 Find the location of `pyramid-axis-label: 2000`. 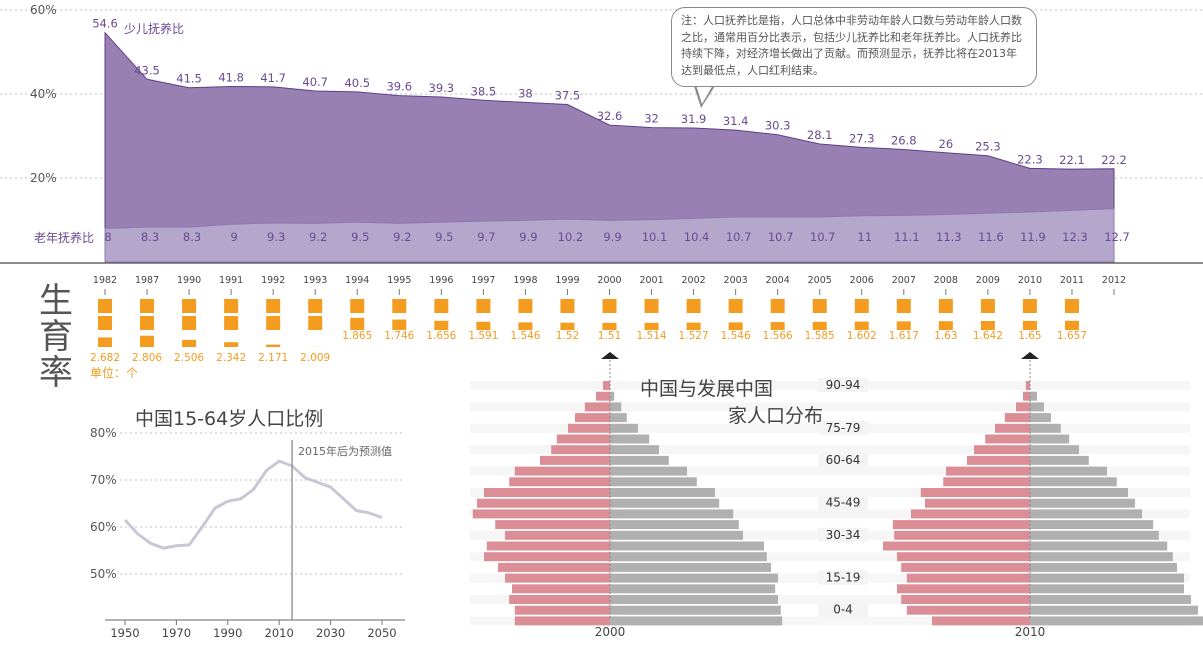

pyramid-axis-label: 2000 is located at coordinates (610, 632).